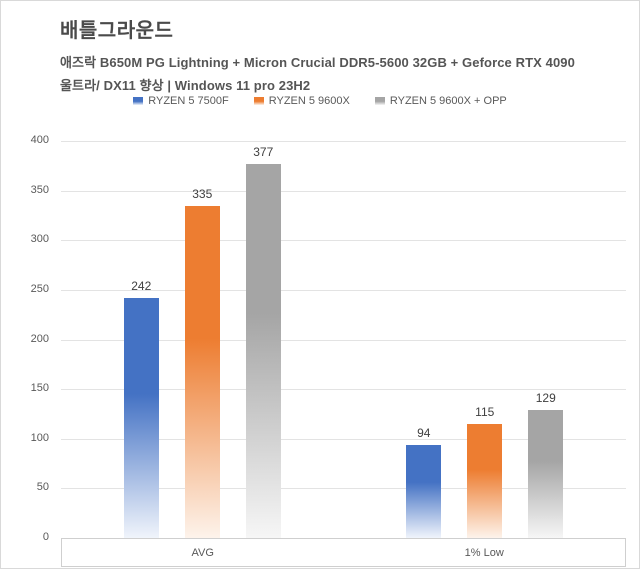  I want to click on data-label-ryzen-5-9600x-opp-1-low: 129, so click(545, 398).